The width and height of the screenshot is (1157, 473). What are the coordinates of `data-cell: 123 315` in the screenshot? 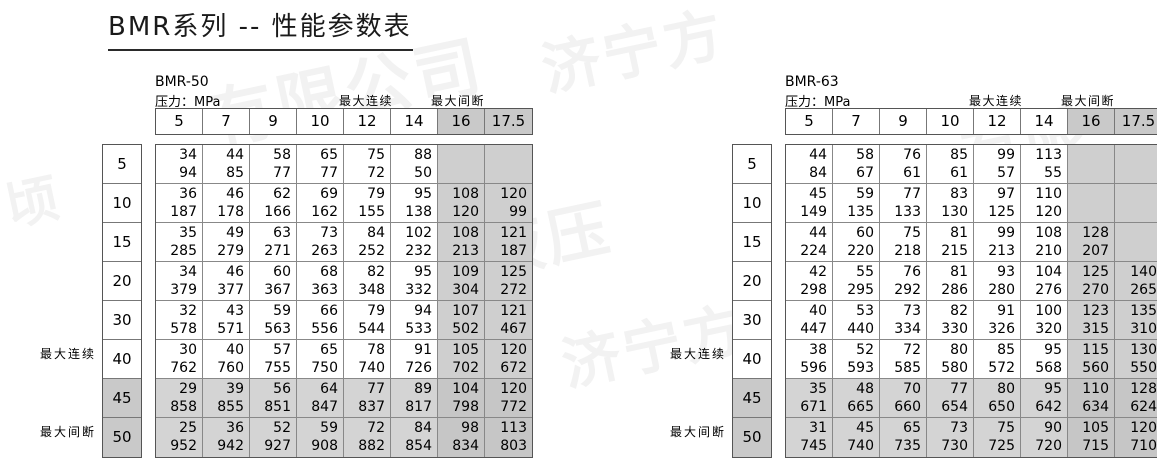 It's located at (1091, 320).